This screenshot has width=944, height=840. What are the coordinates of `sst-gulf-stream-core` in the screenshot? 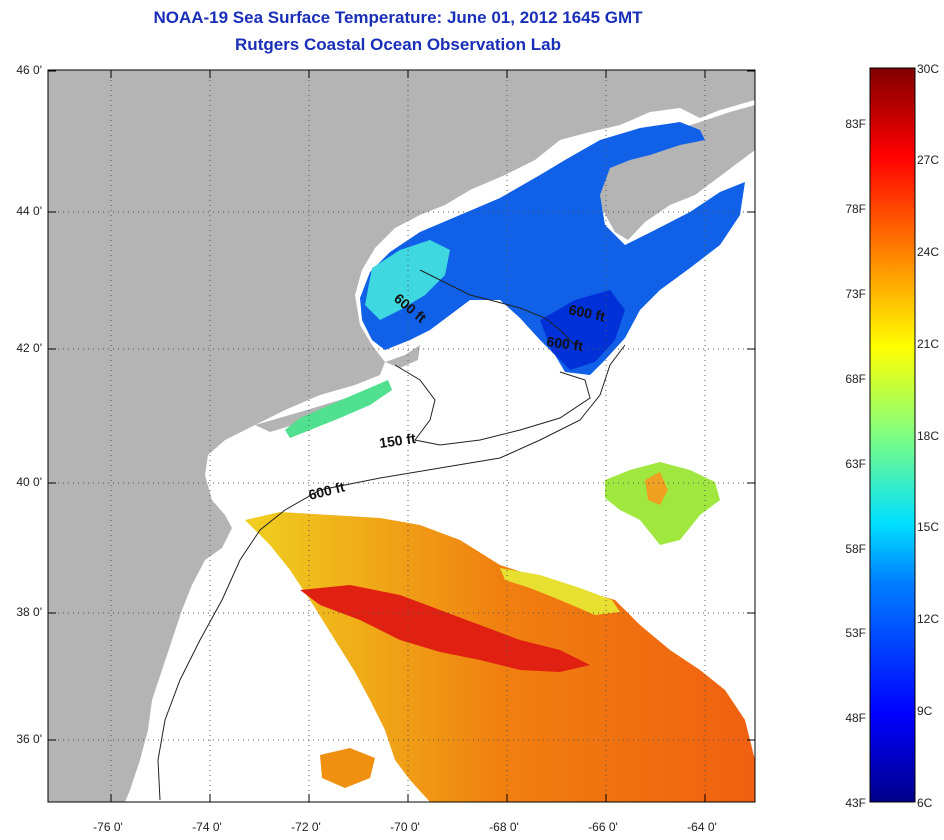 It's located at (445, 628).